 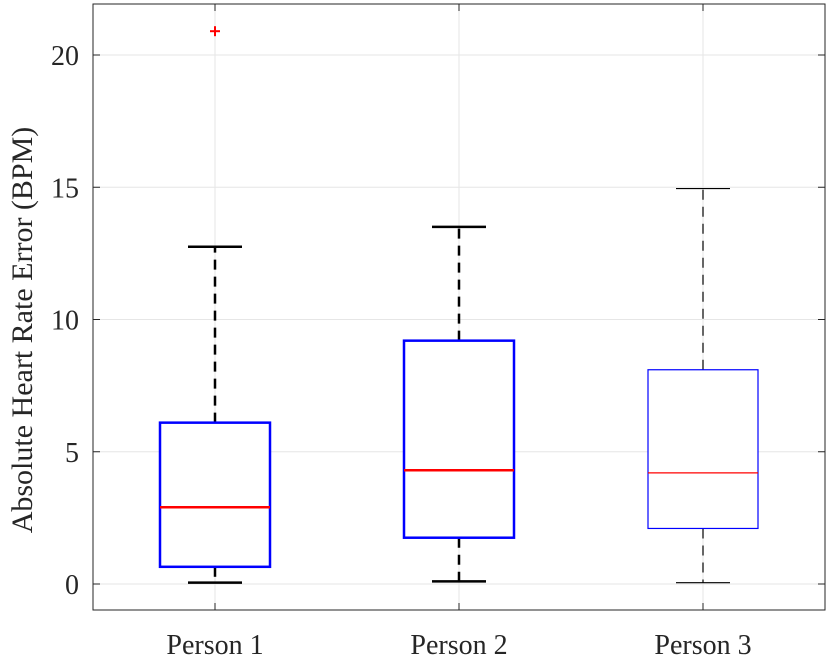 I want to click on outlier-marker, so click(x=215, y=31).